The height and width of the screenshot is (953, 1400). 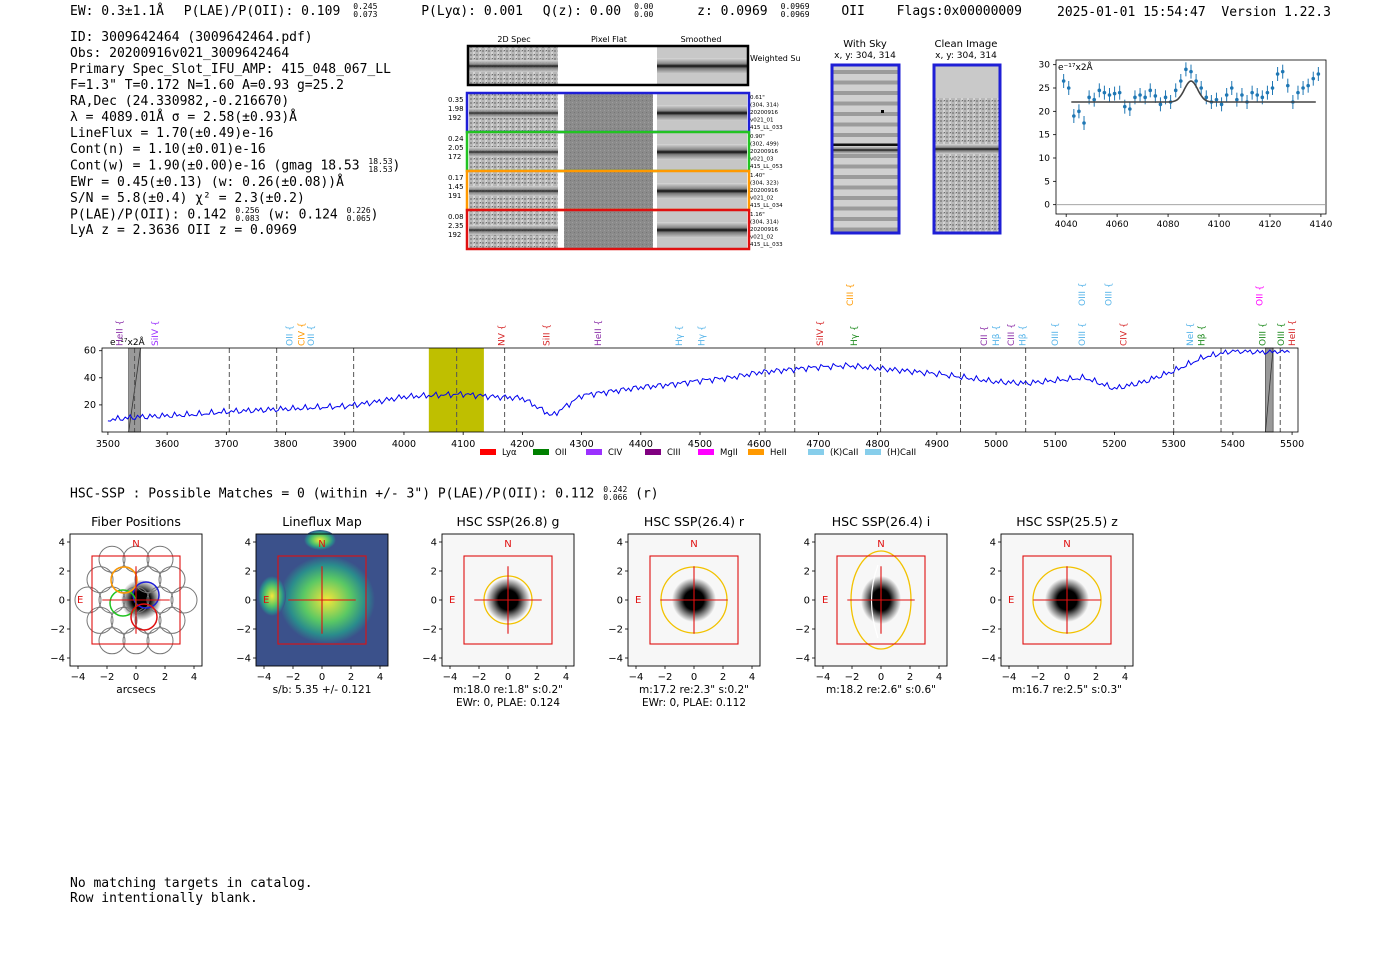 What do you see at coordinates (90, 405) in the screenshot?
I see `spectrum-y-tick: 20` at bounding box center [90, 405].